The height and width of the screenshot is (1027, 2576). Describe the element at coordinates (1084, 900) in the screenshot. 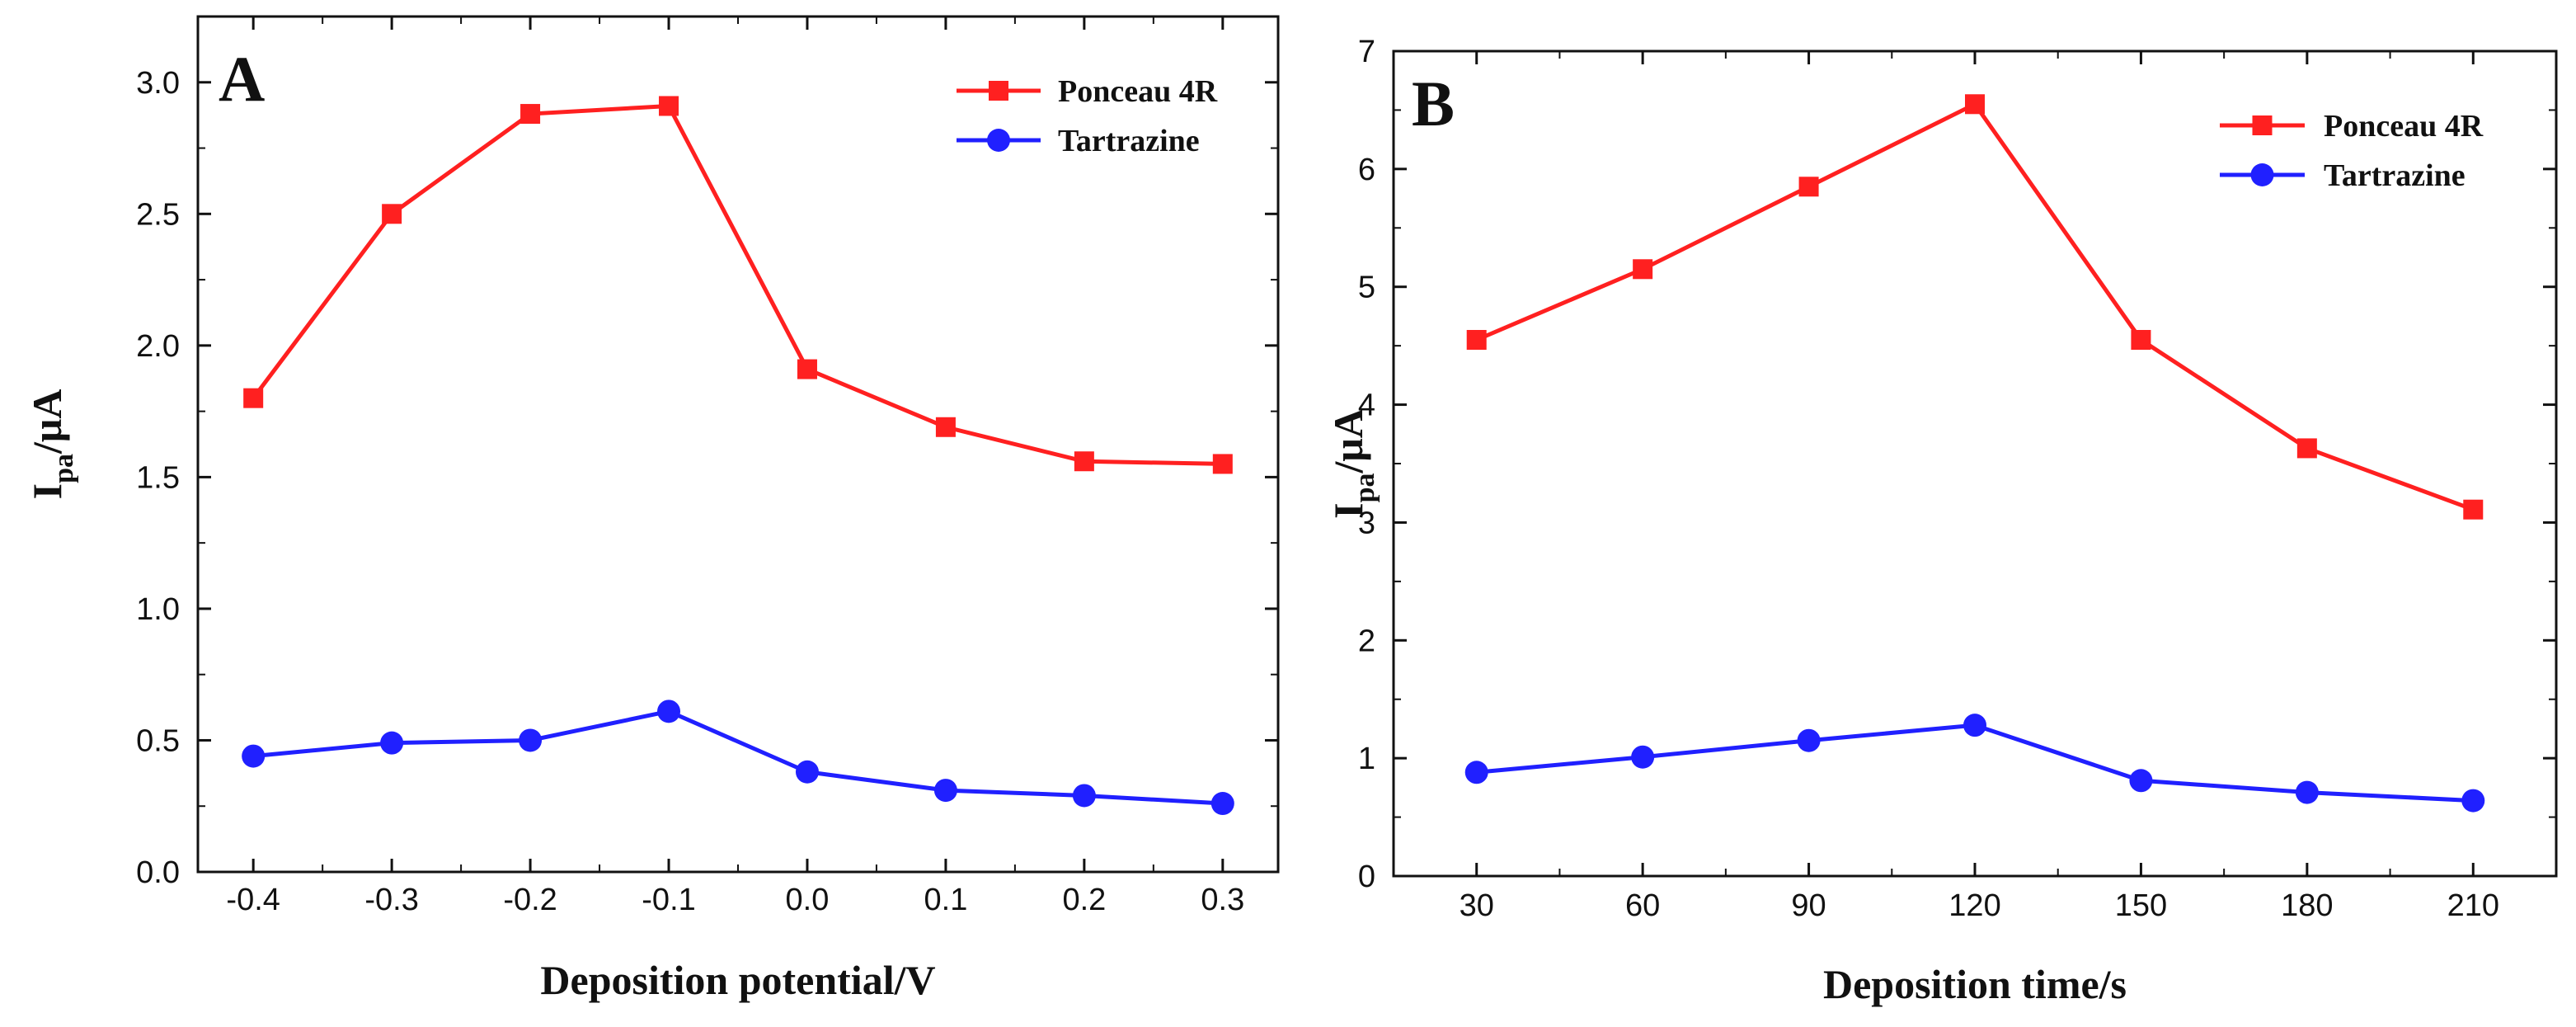

I see `x-tick-label: 0.2` at that location.